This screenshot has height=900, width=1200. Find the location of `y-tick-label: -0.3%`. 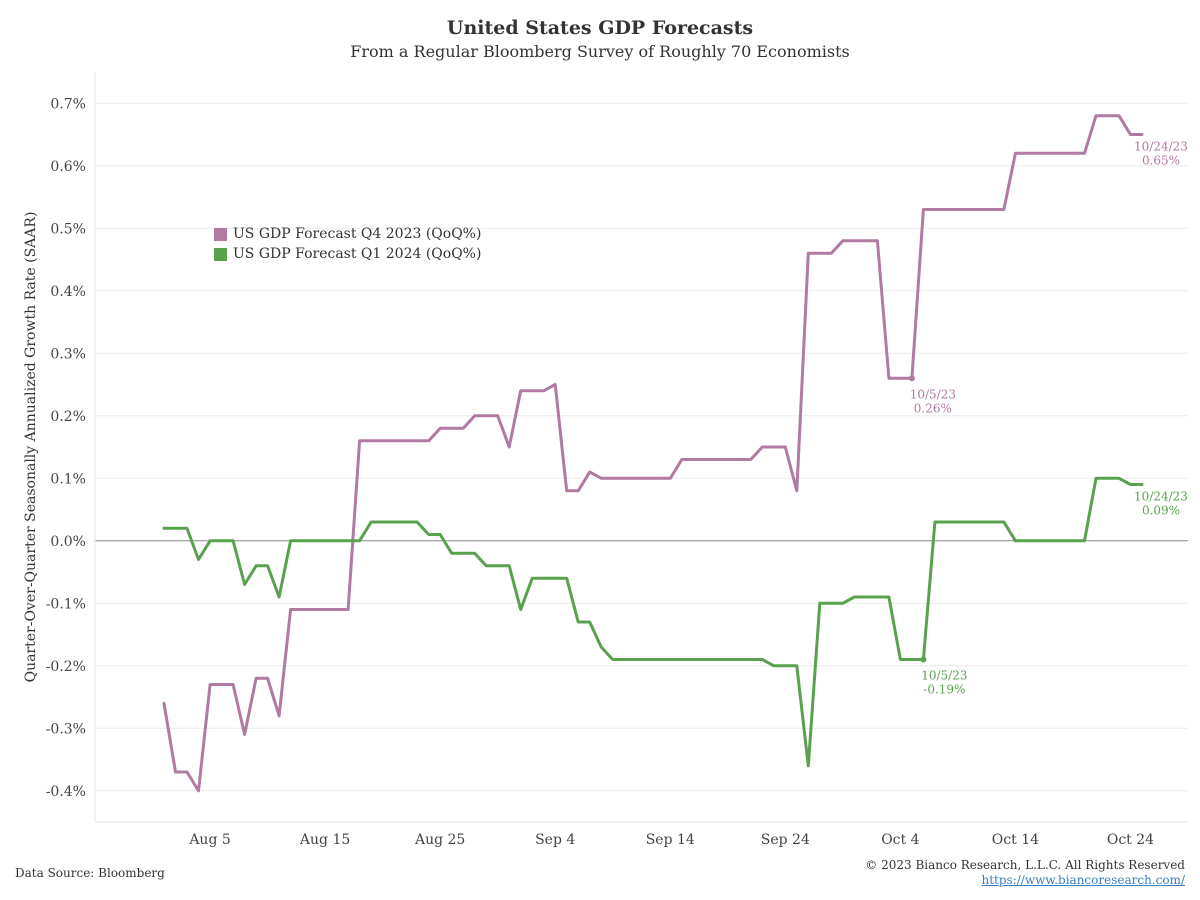

y-tick-label: -0.3% is located at coordinates (66, 729).